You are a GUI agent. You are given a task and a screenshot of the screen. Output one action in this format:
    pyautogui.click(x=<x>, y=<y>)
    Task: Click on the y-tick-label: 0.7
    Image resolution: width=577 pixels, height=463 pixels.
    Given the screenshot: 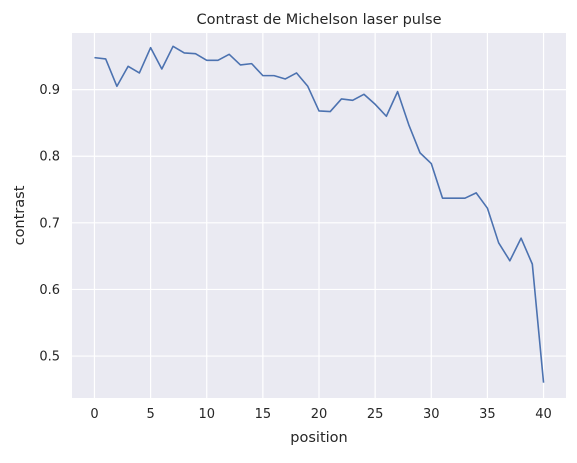 What is the action you would take?
    pyautogui.click(x=49, y=223)
    